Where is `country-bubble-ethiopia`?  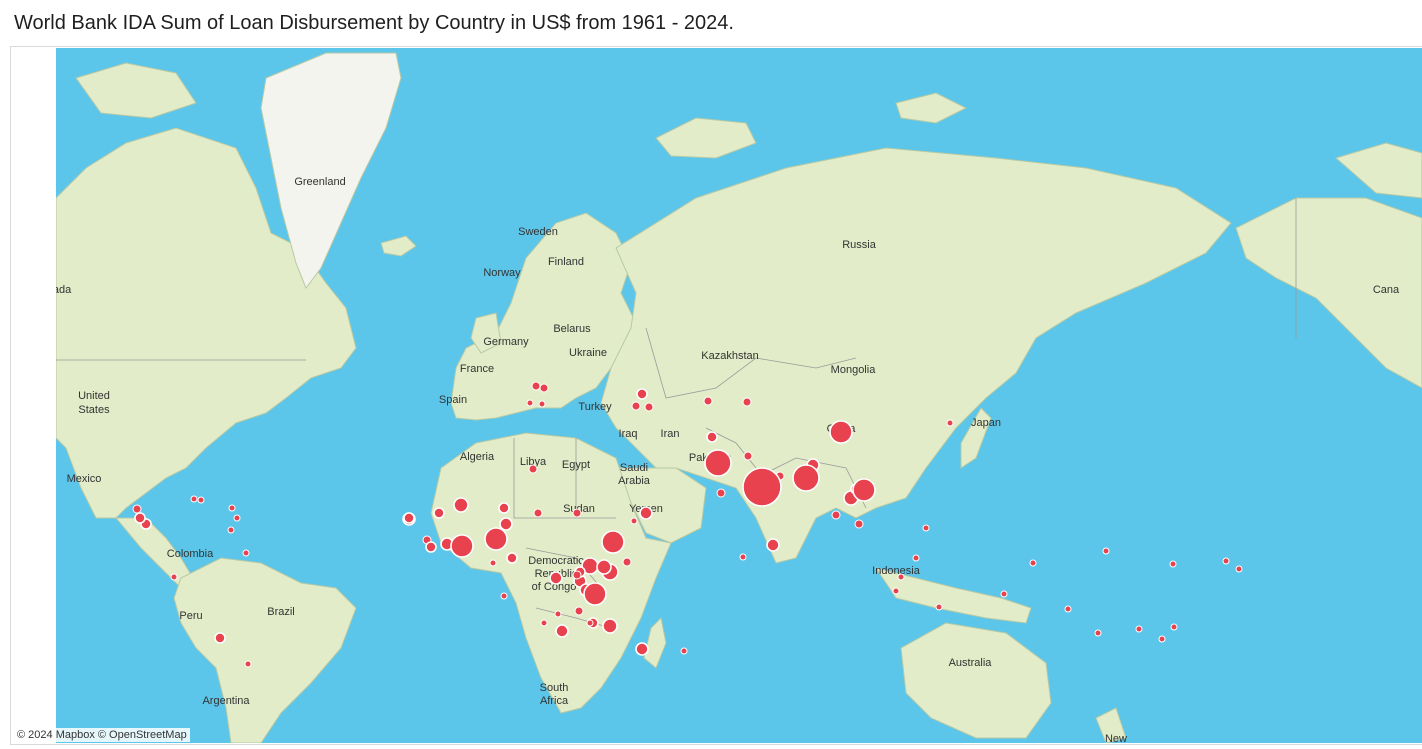
country-bubble-ethiopia is located at coordinates (613, 542).